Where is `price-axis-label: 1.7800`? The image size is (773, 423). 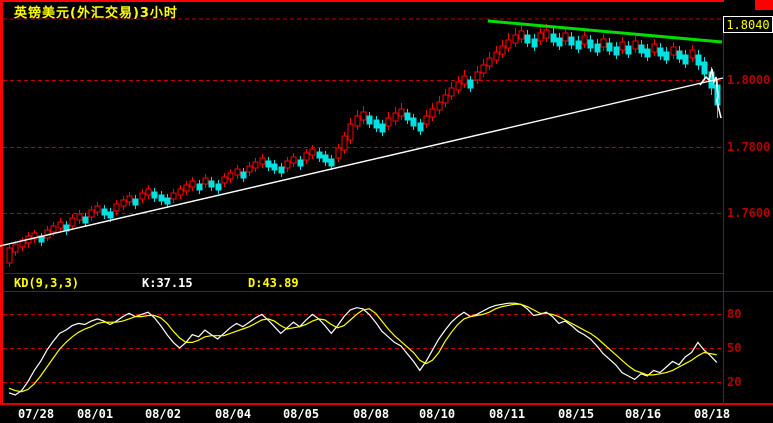
price-axis-label: 1.7800 is located at coordinates (749, 146).